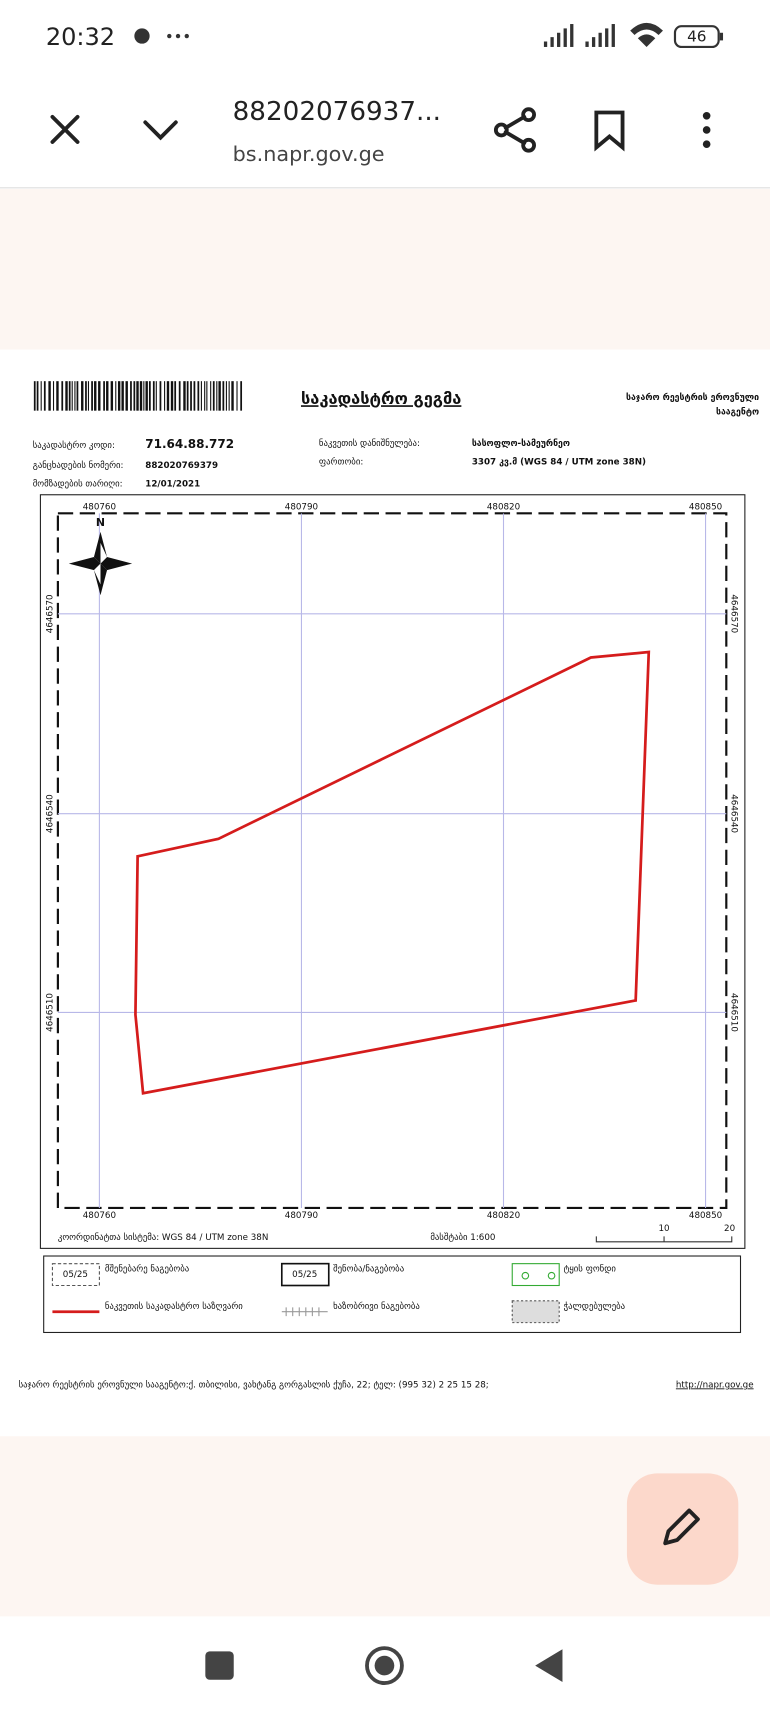 The image size is (770, 1712). What do you see at coordinates (664, 1239) in the screenshot?
I see `scale-bar` at bounding box center [664, 1239].